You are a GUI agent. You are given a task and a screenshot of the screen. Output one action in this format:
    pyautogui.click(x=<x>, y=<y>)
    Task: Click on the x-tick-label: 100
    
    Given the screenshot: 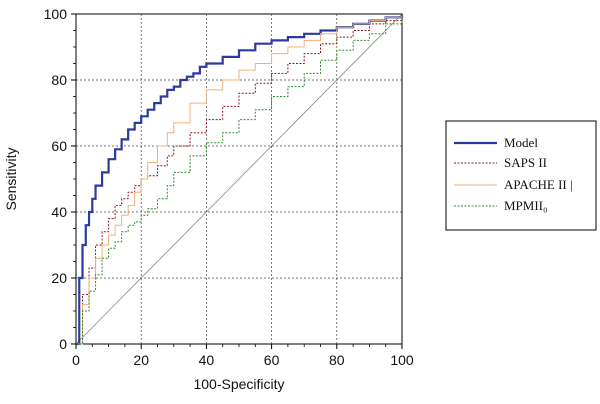 What is the action you would take?
    pyautogui.click(x=402, y=360)
    